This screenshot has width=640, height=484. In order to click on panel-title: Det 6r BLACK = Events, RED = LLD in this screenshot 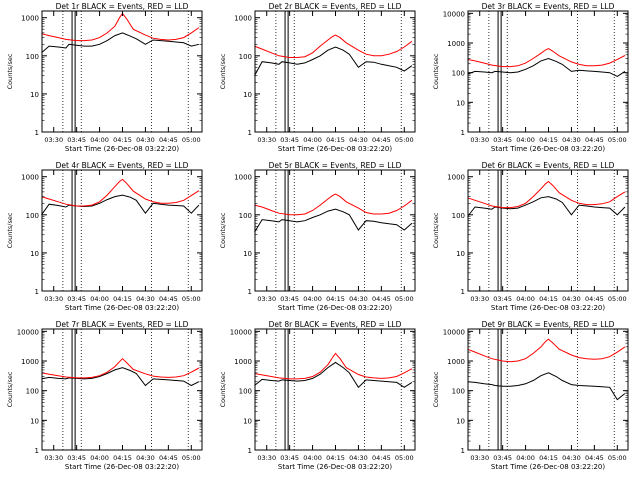, I will do `click(548, 165)`.